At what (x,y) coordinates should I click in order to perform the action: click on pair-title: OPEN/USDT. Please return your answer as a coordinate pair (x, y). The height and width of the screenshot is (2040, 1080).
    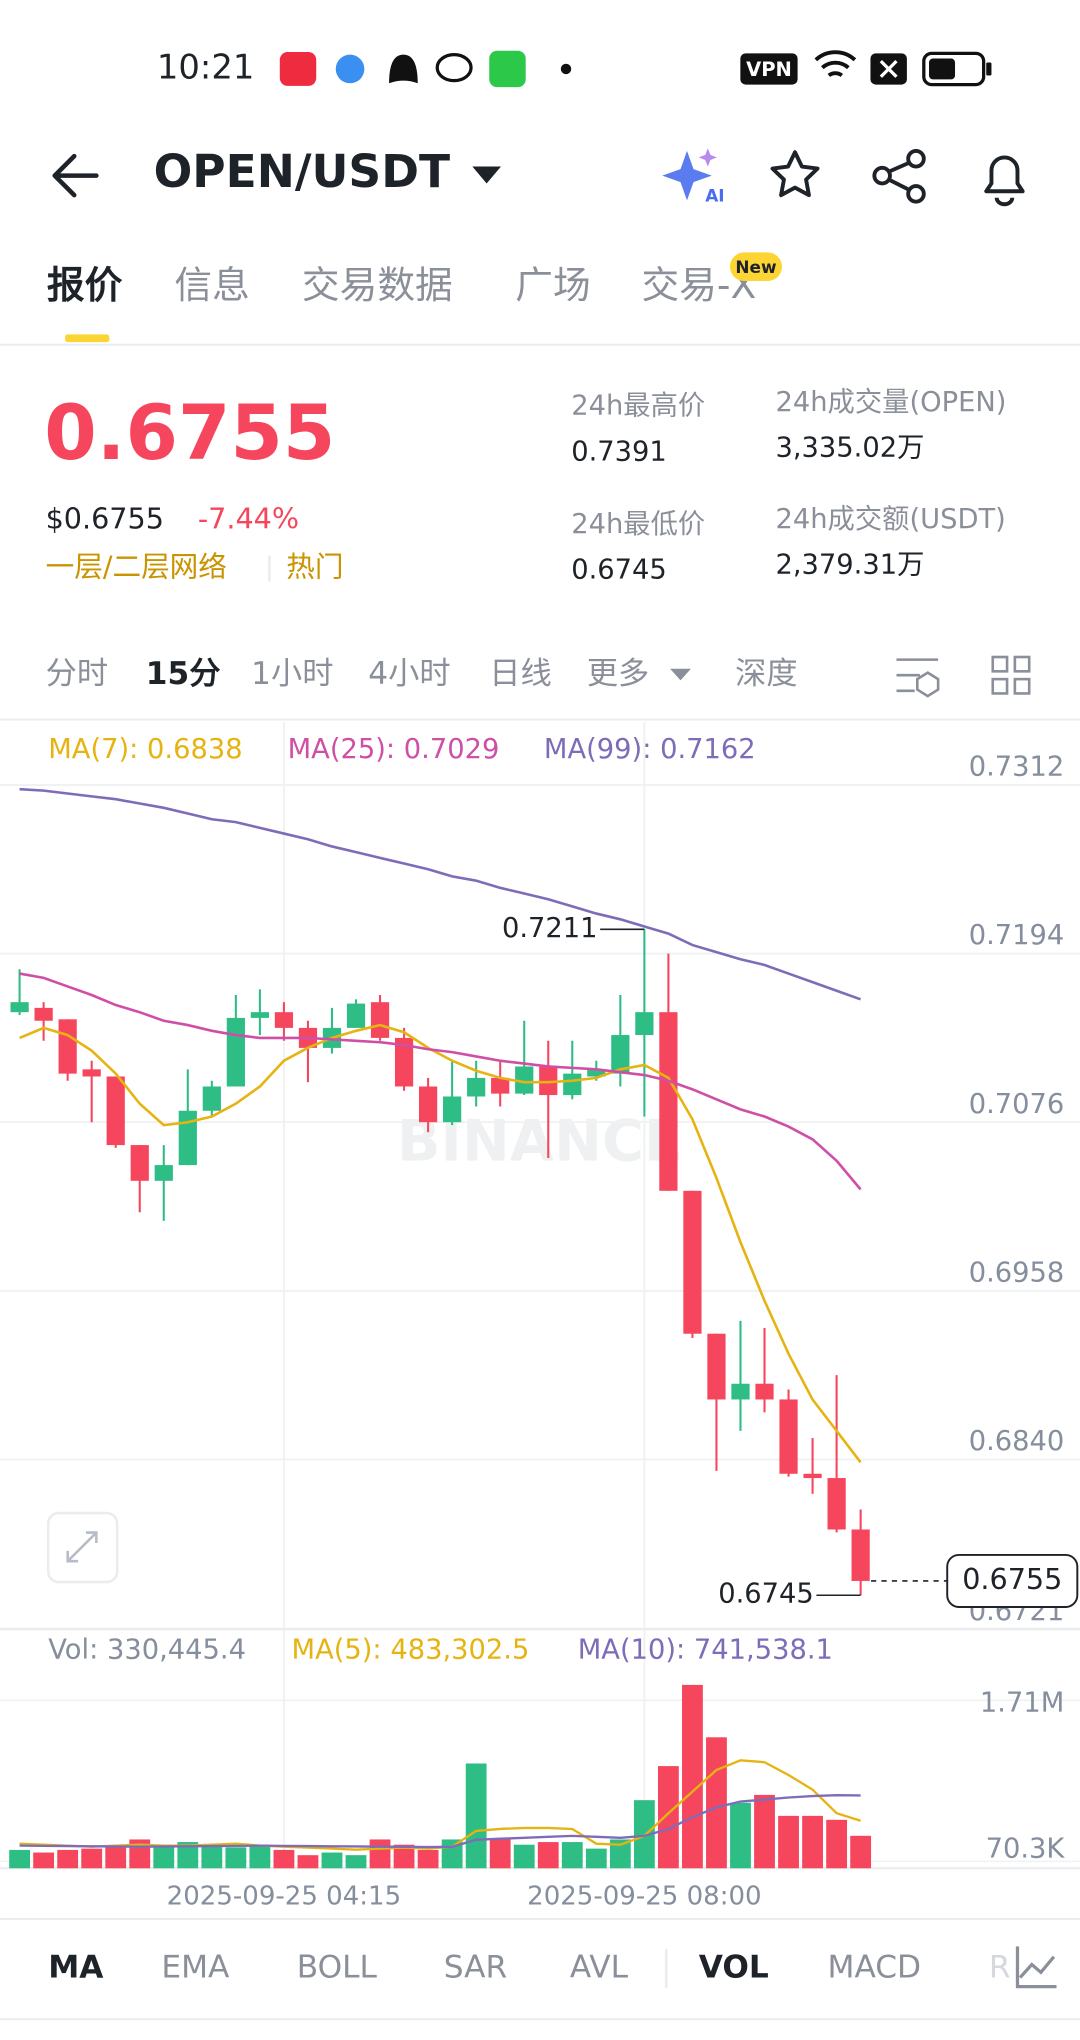
    Looking at the image, I should click on (302, 171).